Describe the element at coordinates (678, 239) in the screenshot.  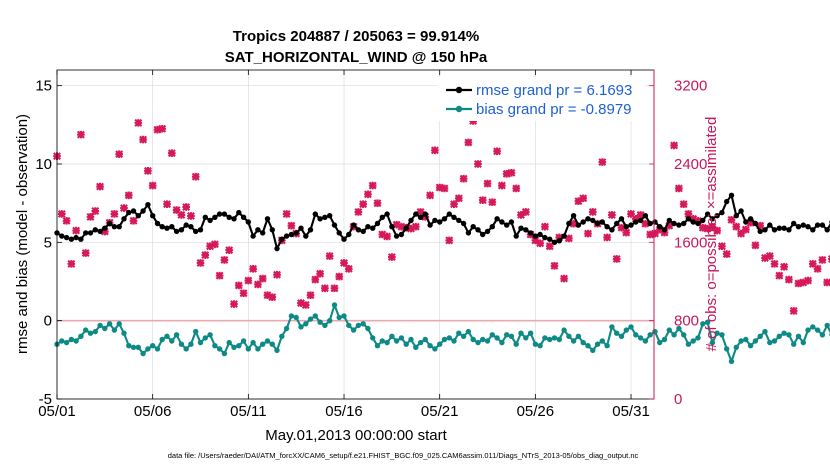
I see `y-axis-right: 0 800 1600 2400 3200` at that location.